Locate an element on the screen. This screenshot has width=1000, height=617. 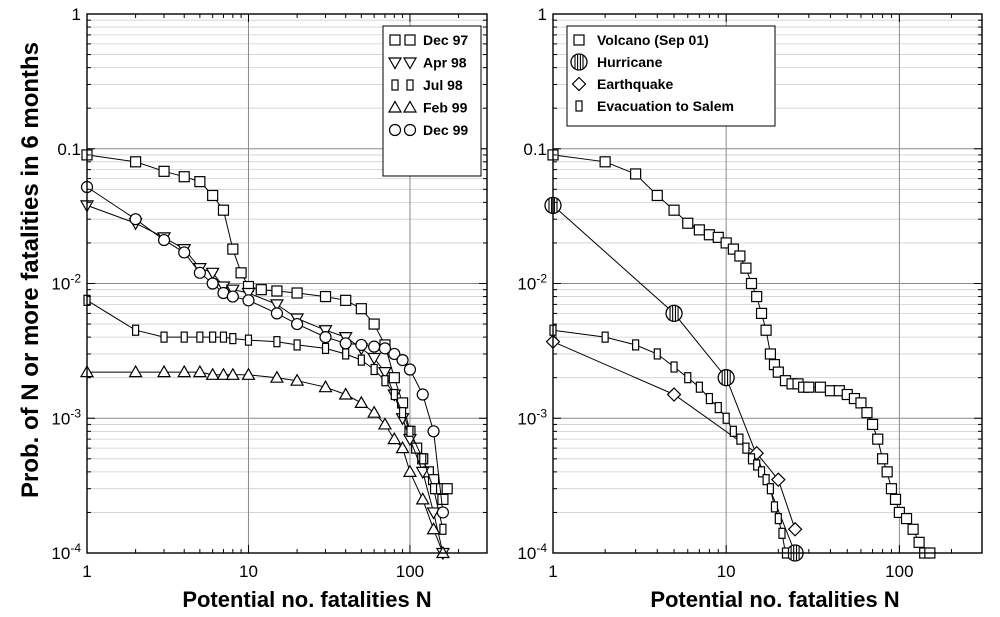
y-tick-label: 10⁻² is located at coordinates (66, 283).